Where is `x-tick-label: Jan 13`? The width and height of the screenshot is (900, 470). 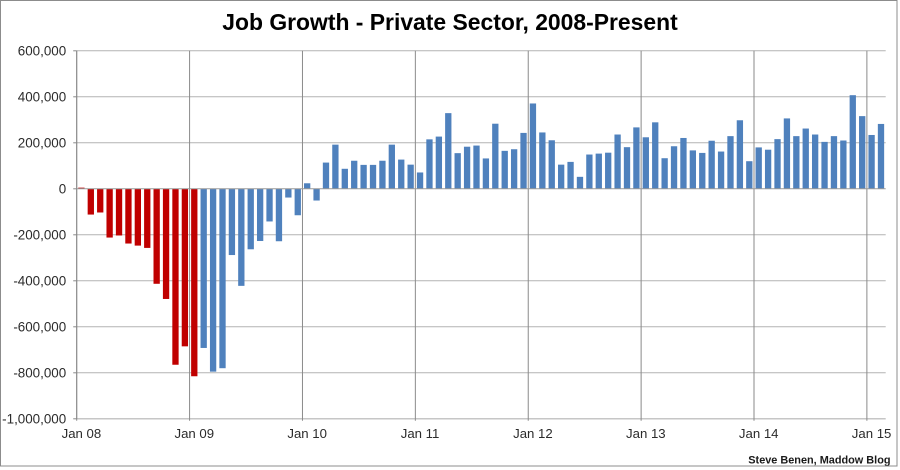 x-tick-label: Jan 13 is located at coordinates (646, 433).